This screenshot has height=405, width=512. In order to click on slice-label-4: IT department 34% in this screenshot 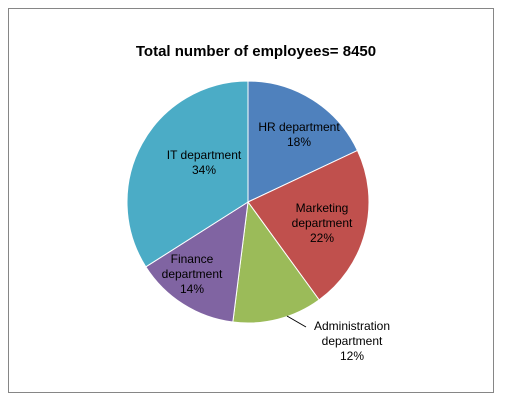, I will do `click(204, 162)`.